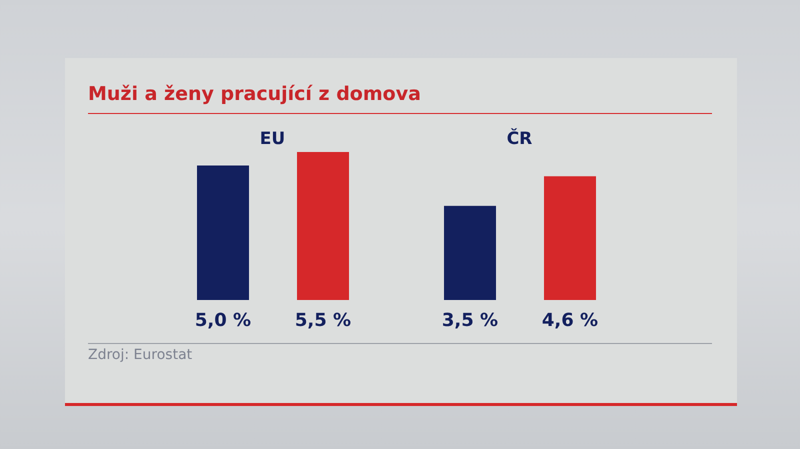 Image resolution: width=800 pixels, height=449 pixels. Describe the element at coordinates (570, 320) in the screenshot. I see `data-label: 4,6 %` at that location.